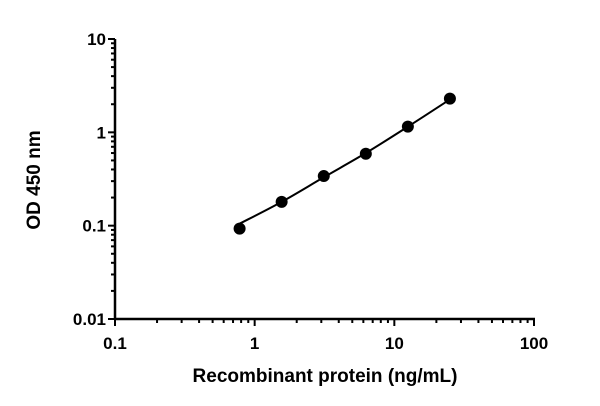 The height and width of the screenshot is (406, 600). I want to click on y-tick-label: 10, so click(96, 39).